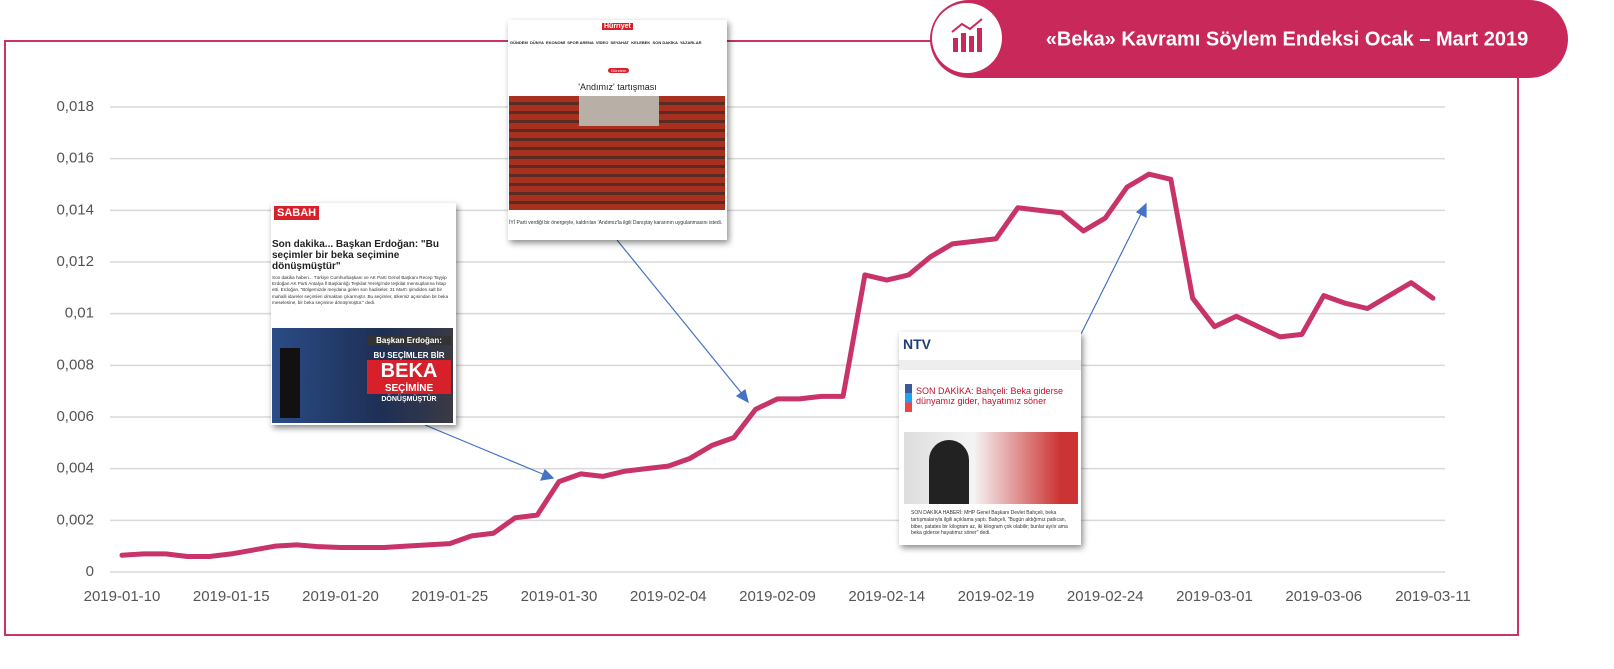  I want to click on photo-floor, so click(619, 111).